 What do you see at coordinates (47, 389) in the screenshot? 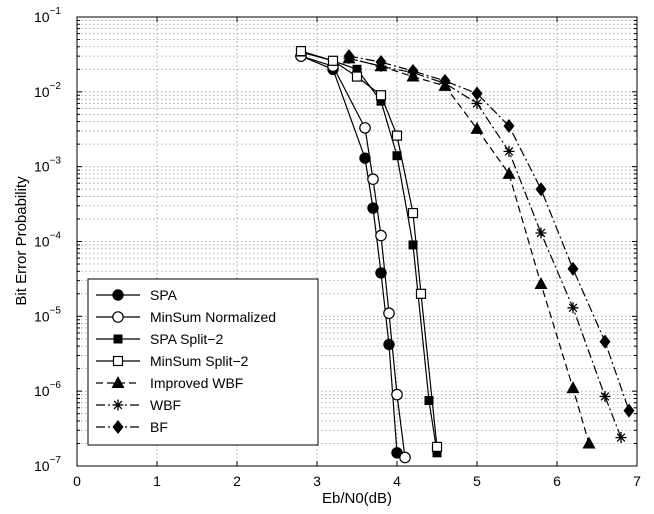
I see `y-tick-label: 10⁻⁶` at bounding box center [47, 389].